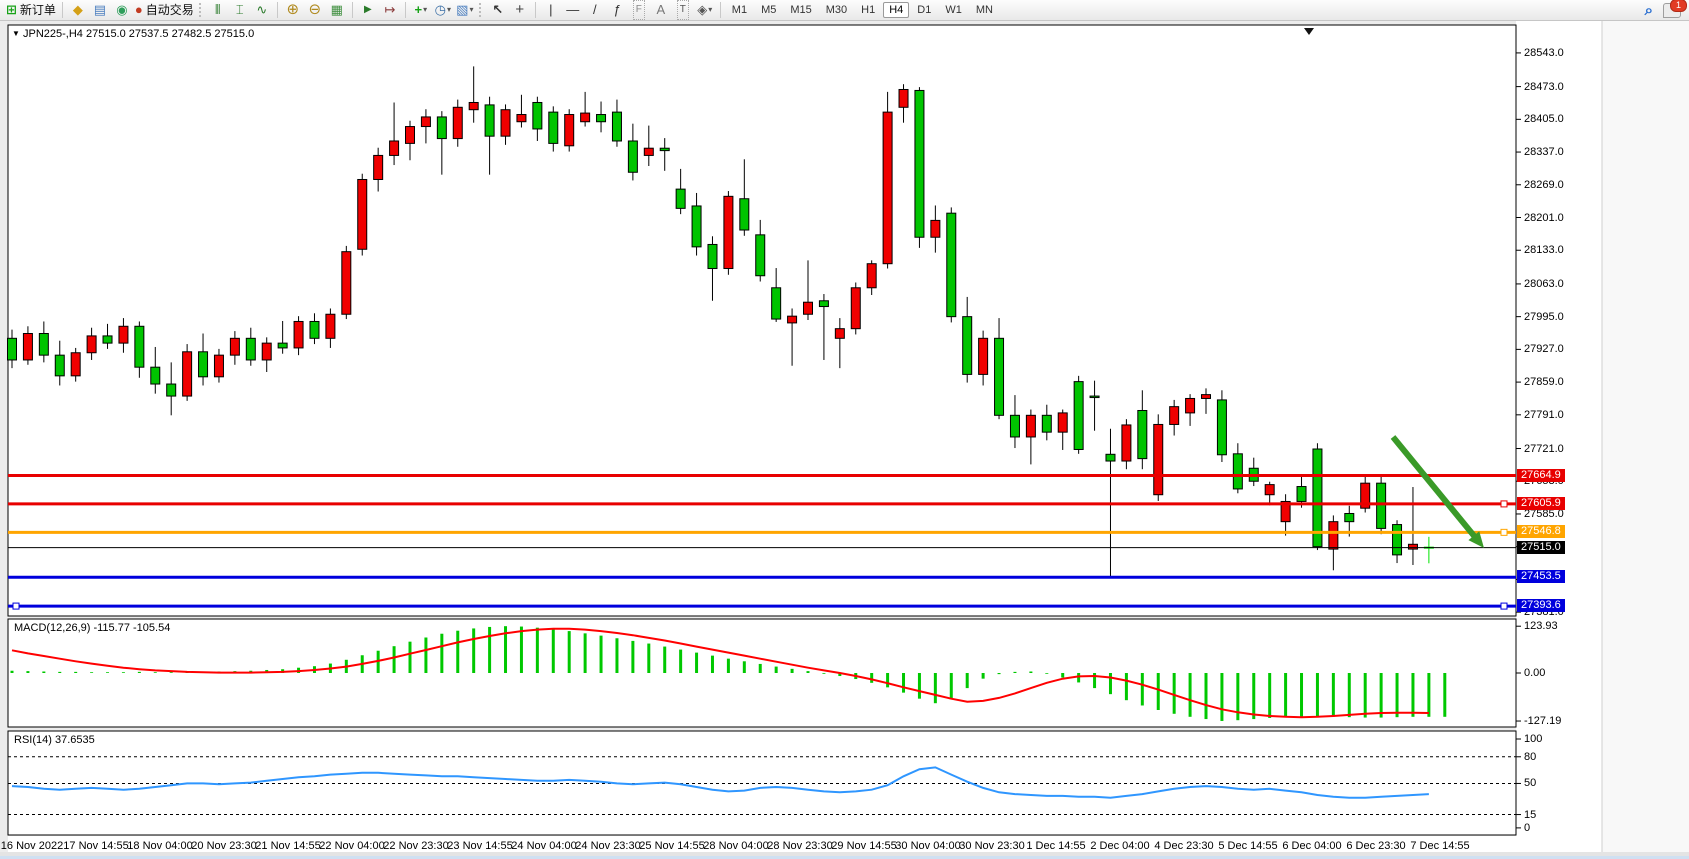 The width and height of the screenshot is (1689, 859). Describe the element at coordinates (1120, 846) in the screenshot. I see `time-axis-label: 2 Dec 04:00` at that location.